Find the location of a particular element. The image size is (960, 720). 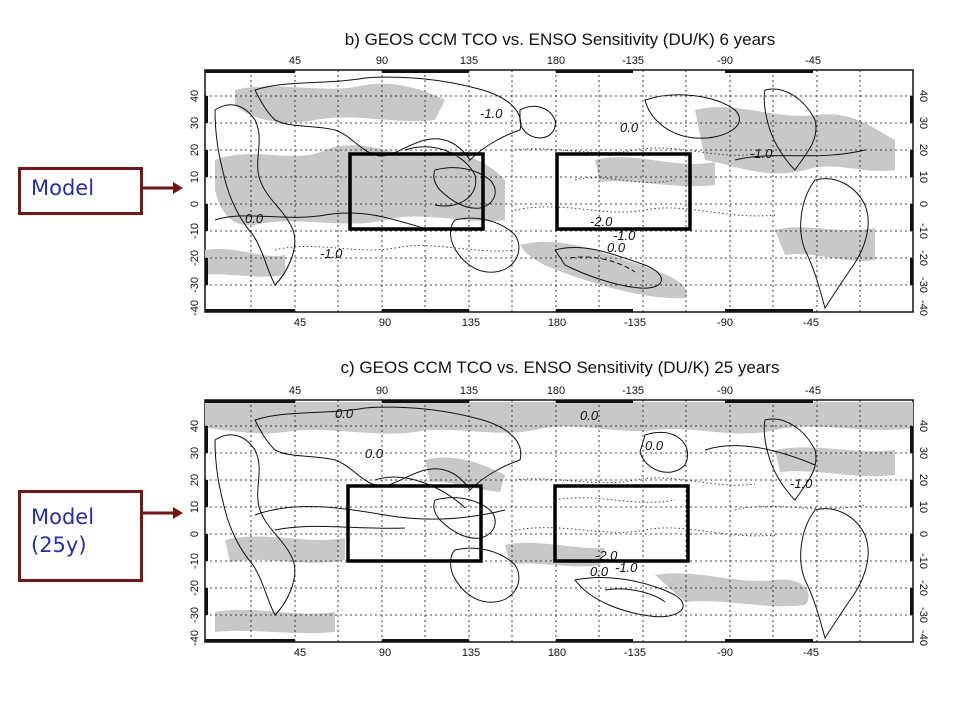

panel-c-bottom-lon-labels: 45 90 135 180 -135 -90 -45 is located at coordinates (556, 651).